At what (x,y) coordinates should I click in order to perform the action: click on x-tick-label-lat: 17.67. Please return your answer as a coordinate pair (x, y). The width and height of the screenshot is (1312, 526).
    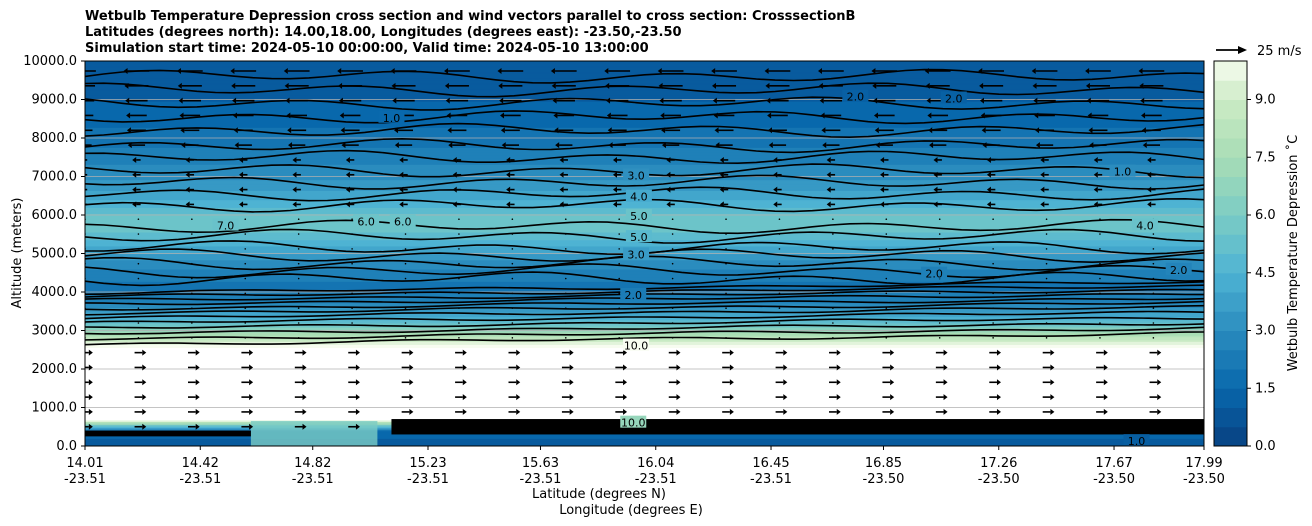
    Looking at the image, I should click on (1113, 463).